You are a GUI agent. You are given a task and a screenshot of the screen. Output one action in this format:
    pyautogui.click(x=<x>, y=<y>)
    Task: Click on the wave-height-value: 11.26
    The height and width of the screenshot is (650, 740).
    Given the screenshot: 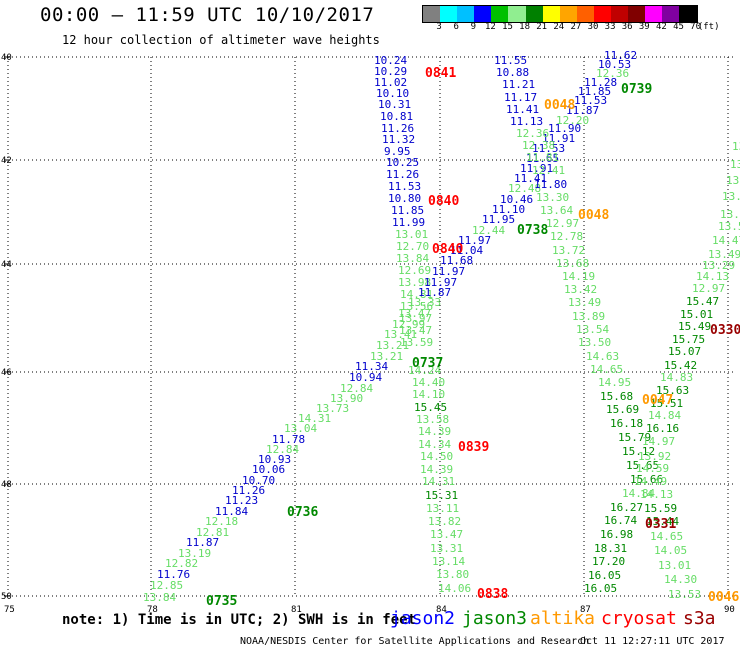 What is the action you would take?
    pyautogui.click(x=248, y=490)
    